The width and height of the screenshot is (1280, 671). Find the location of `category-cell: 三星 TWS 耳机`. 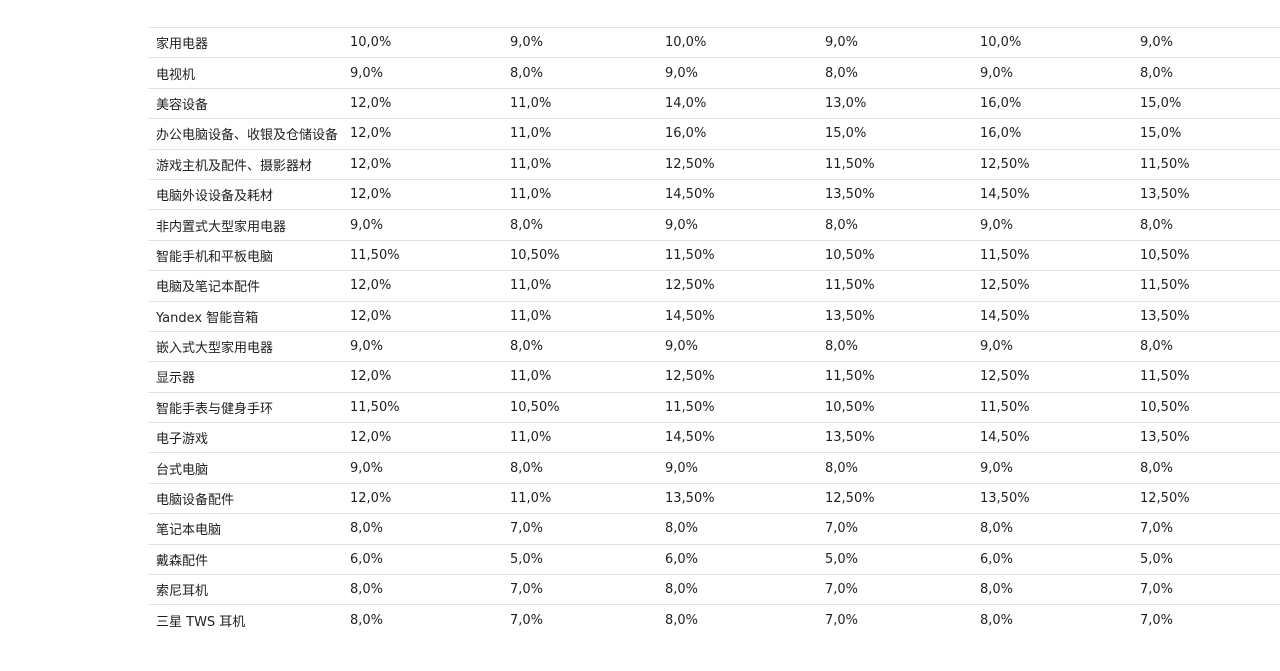

category-cell: 三星 TWS 耳机 is located at coordinates (245, 620).